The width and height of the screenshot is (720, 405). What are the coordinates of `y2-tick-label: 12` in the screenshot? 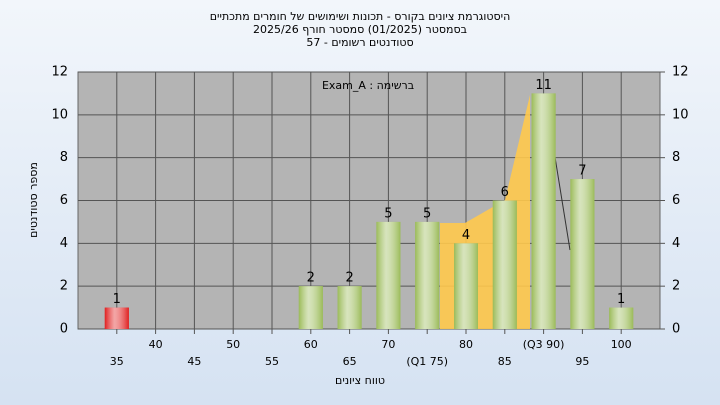 It's located at (680, 72).